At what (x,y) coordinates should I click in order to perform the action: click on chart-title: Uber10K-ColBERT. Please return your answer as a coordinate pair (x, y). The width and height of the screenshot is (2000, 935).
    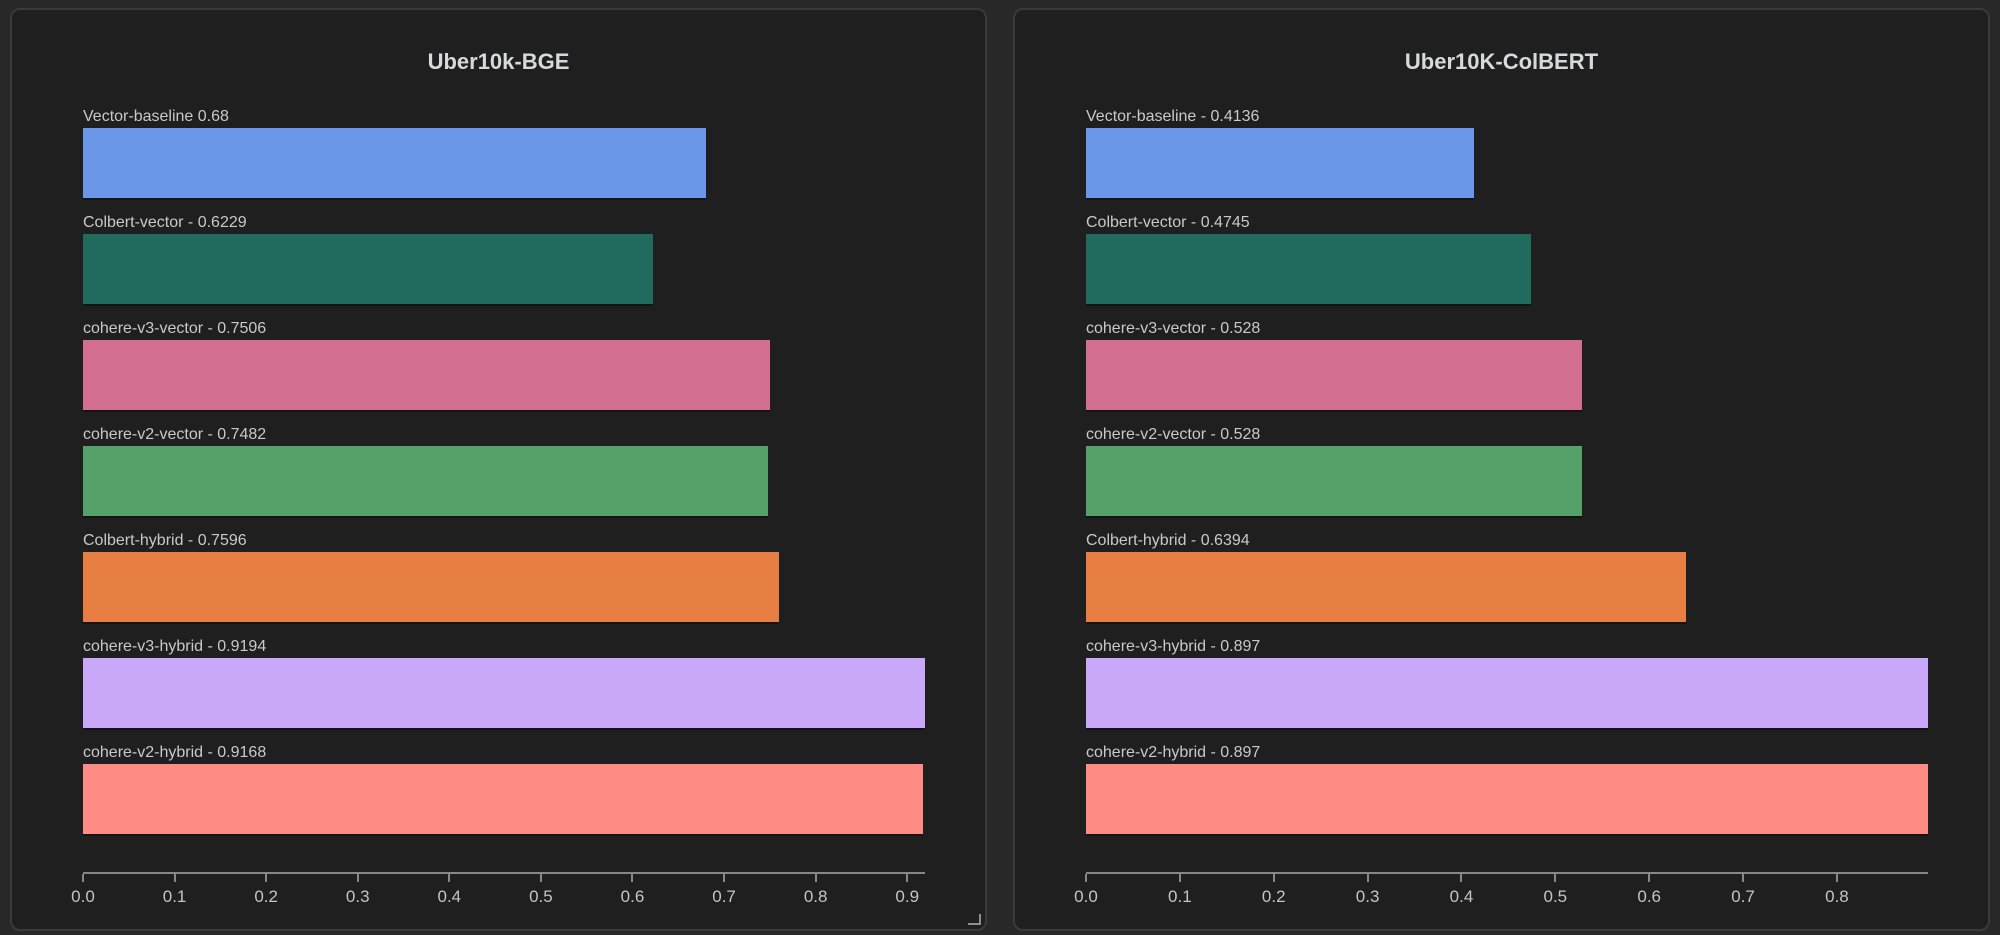
    Looking at the image, I should click on (1501, 61).